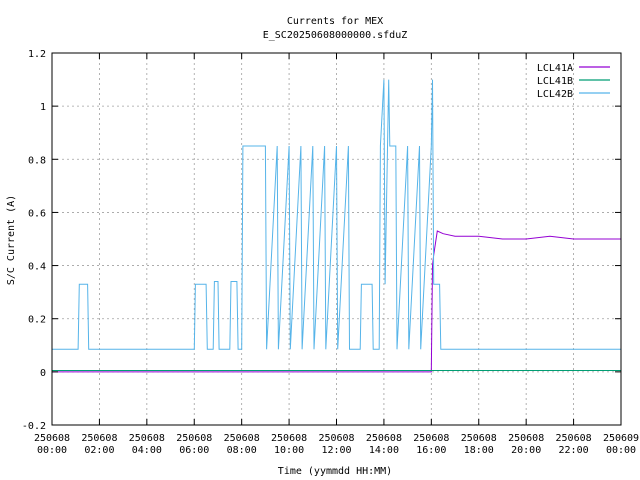  I want to click on legend-label: LCL41A, so click(555, 68).